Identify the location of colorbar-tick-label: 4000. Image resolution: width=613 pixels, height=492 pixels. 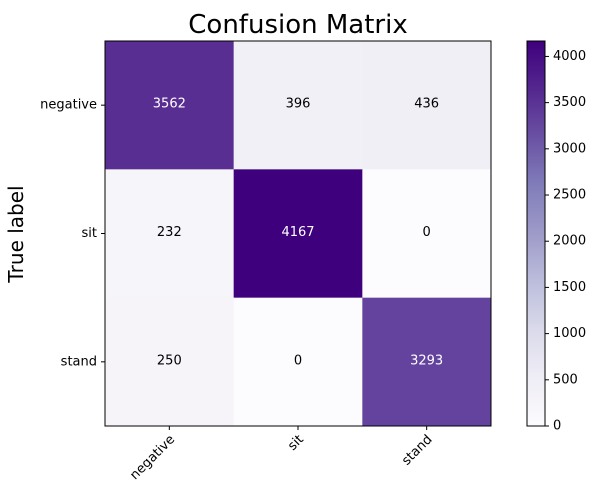
(569, 56).